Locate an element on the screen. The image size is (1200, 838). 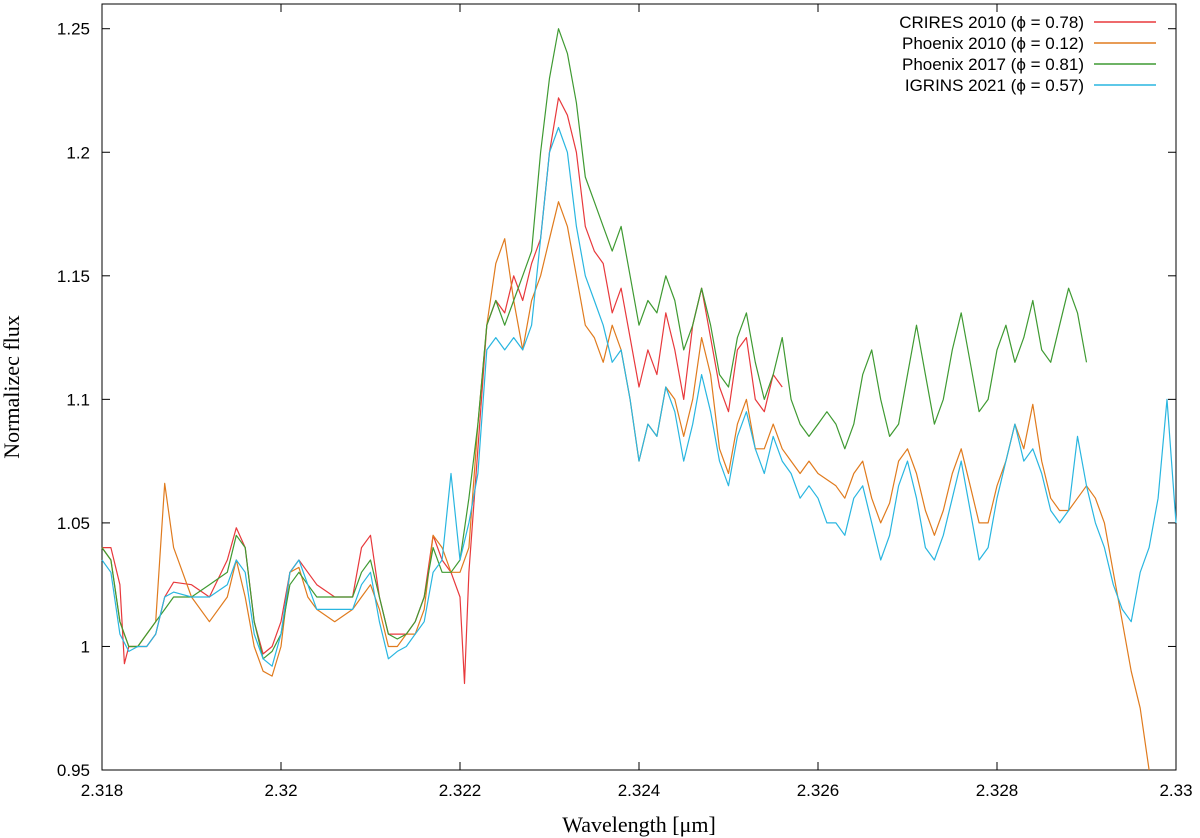
x-tick-label: 2.32 is located at coordinates (280, 790).